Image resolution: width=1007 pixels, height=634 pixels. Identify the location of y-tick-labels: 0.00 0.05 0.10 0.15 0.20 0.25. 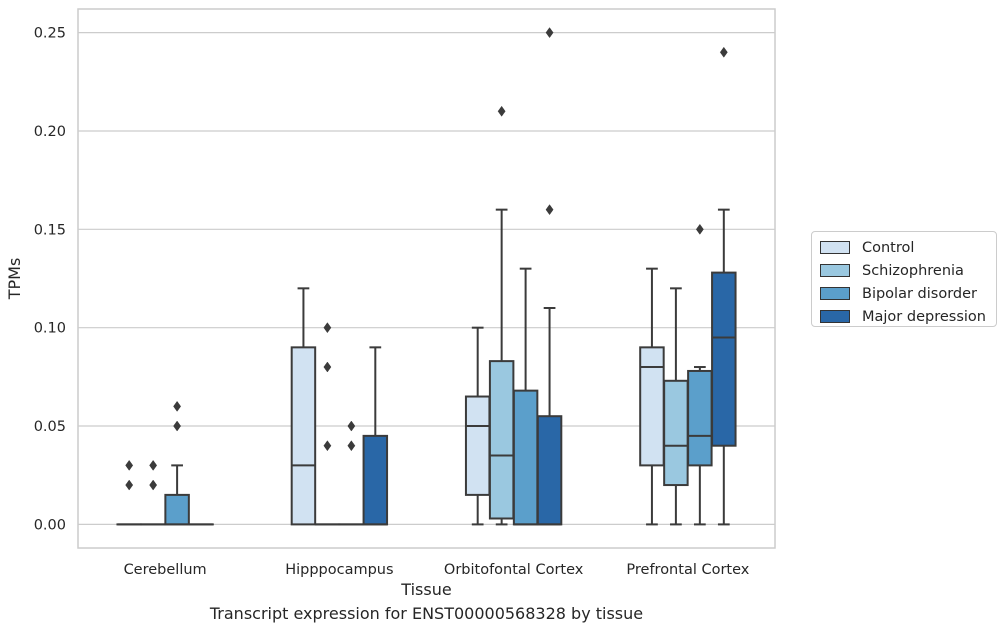
(50, 280).